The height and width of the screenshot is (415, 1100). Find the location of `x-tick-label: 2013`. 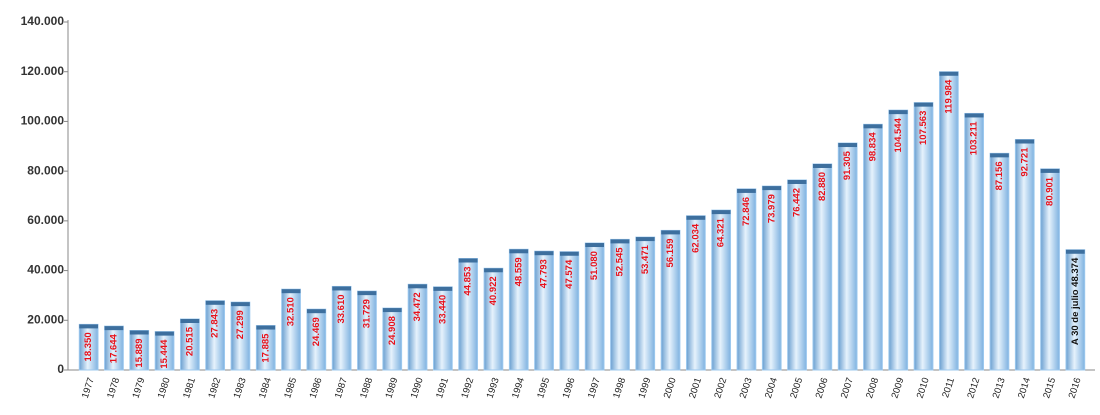

x-tick-label: 2013 is located at coordinates (999, 388).